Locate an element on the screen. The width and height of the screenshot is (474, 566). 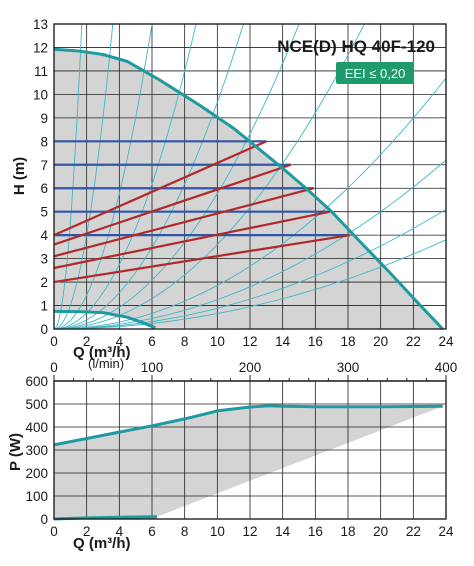
head-y-tick-label: 10 is located at coordinates (40, 94).